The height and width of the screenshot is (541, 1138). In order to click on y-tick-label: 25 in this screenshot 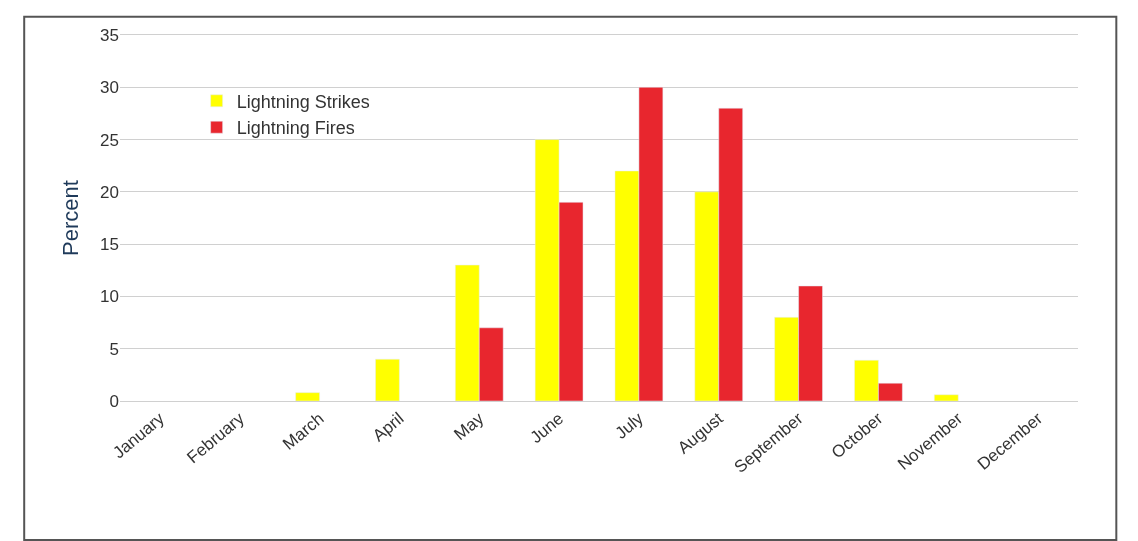, I will do `click(109, 140)`.